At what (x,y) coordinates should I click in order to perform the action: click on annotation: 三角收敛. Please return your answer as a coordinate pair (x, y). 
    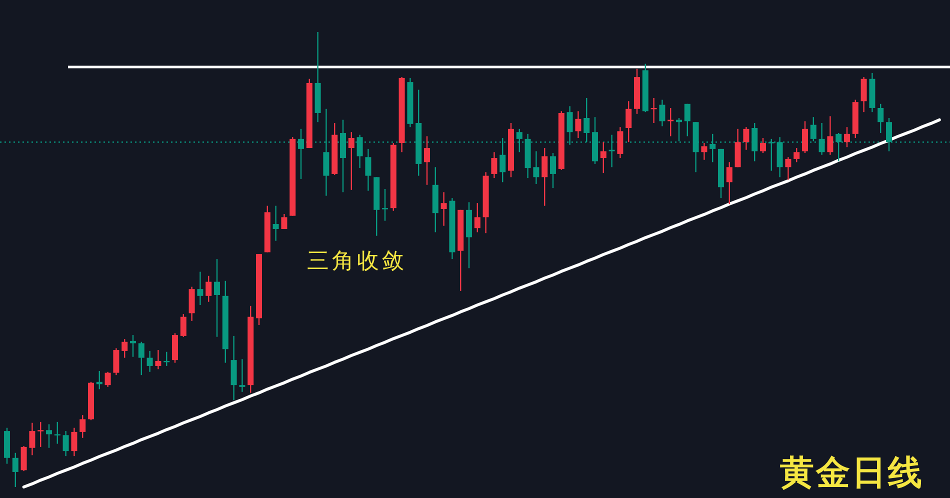
    Looking at the image, I should click on (357, 261).